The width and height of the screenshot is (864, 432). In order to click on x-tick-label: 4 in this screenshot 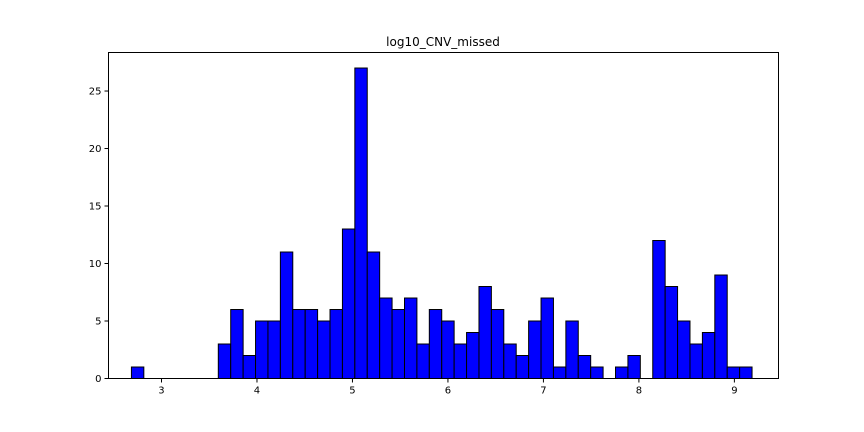, I will do `click(257, 391)`.